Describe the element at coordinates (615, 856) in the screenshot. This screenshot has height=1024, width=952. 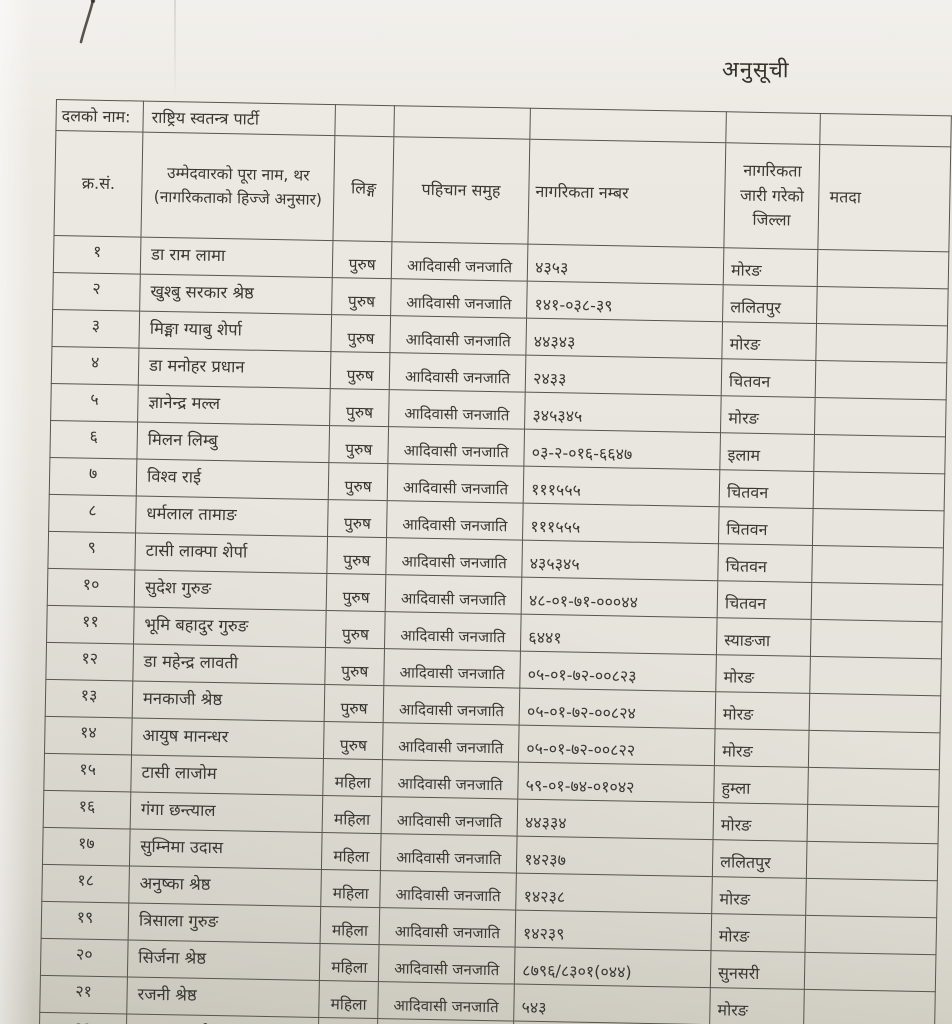
I see `citizenship-number-cell: १४२३७` at that location.